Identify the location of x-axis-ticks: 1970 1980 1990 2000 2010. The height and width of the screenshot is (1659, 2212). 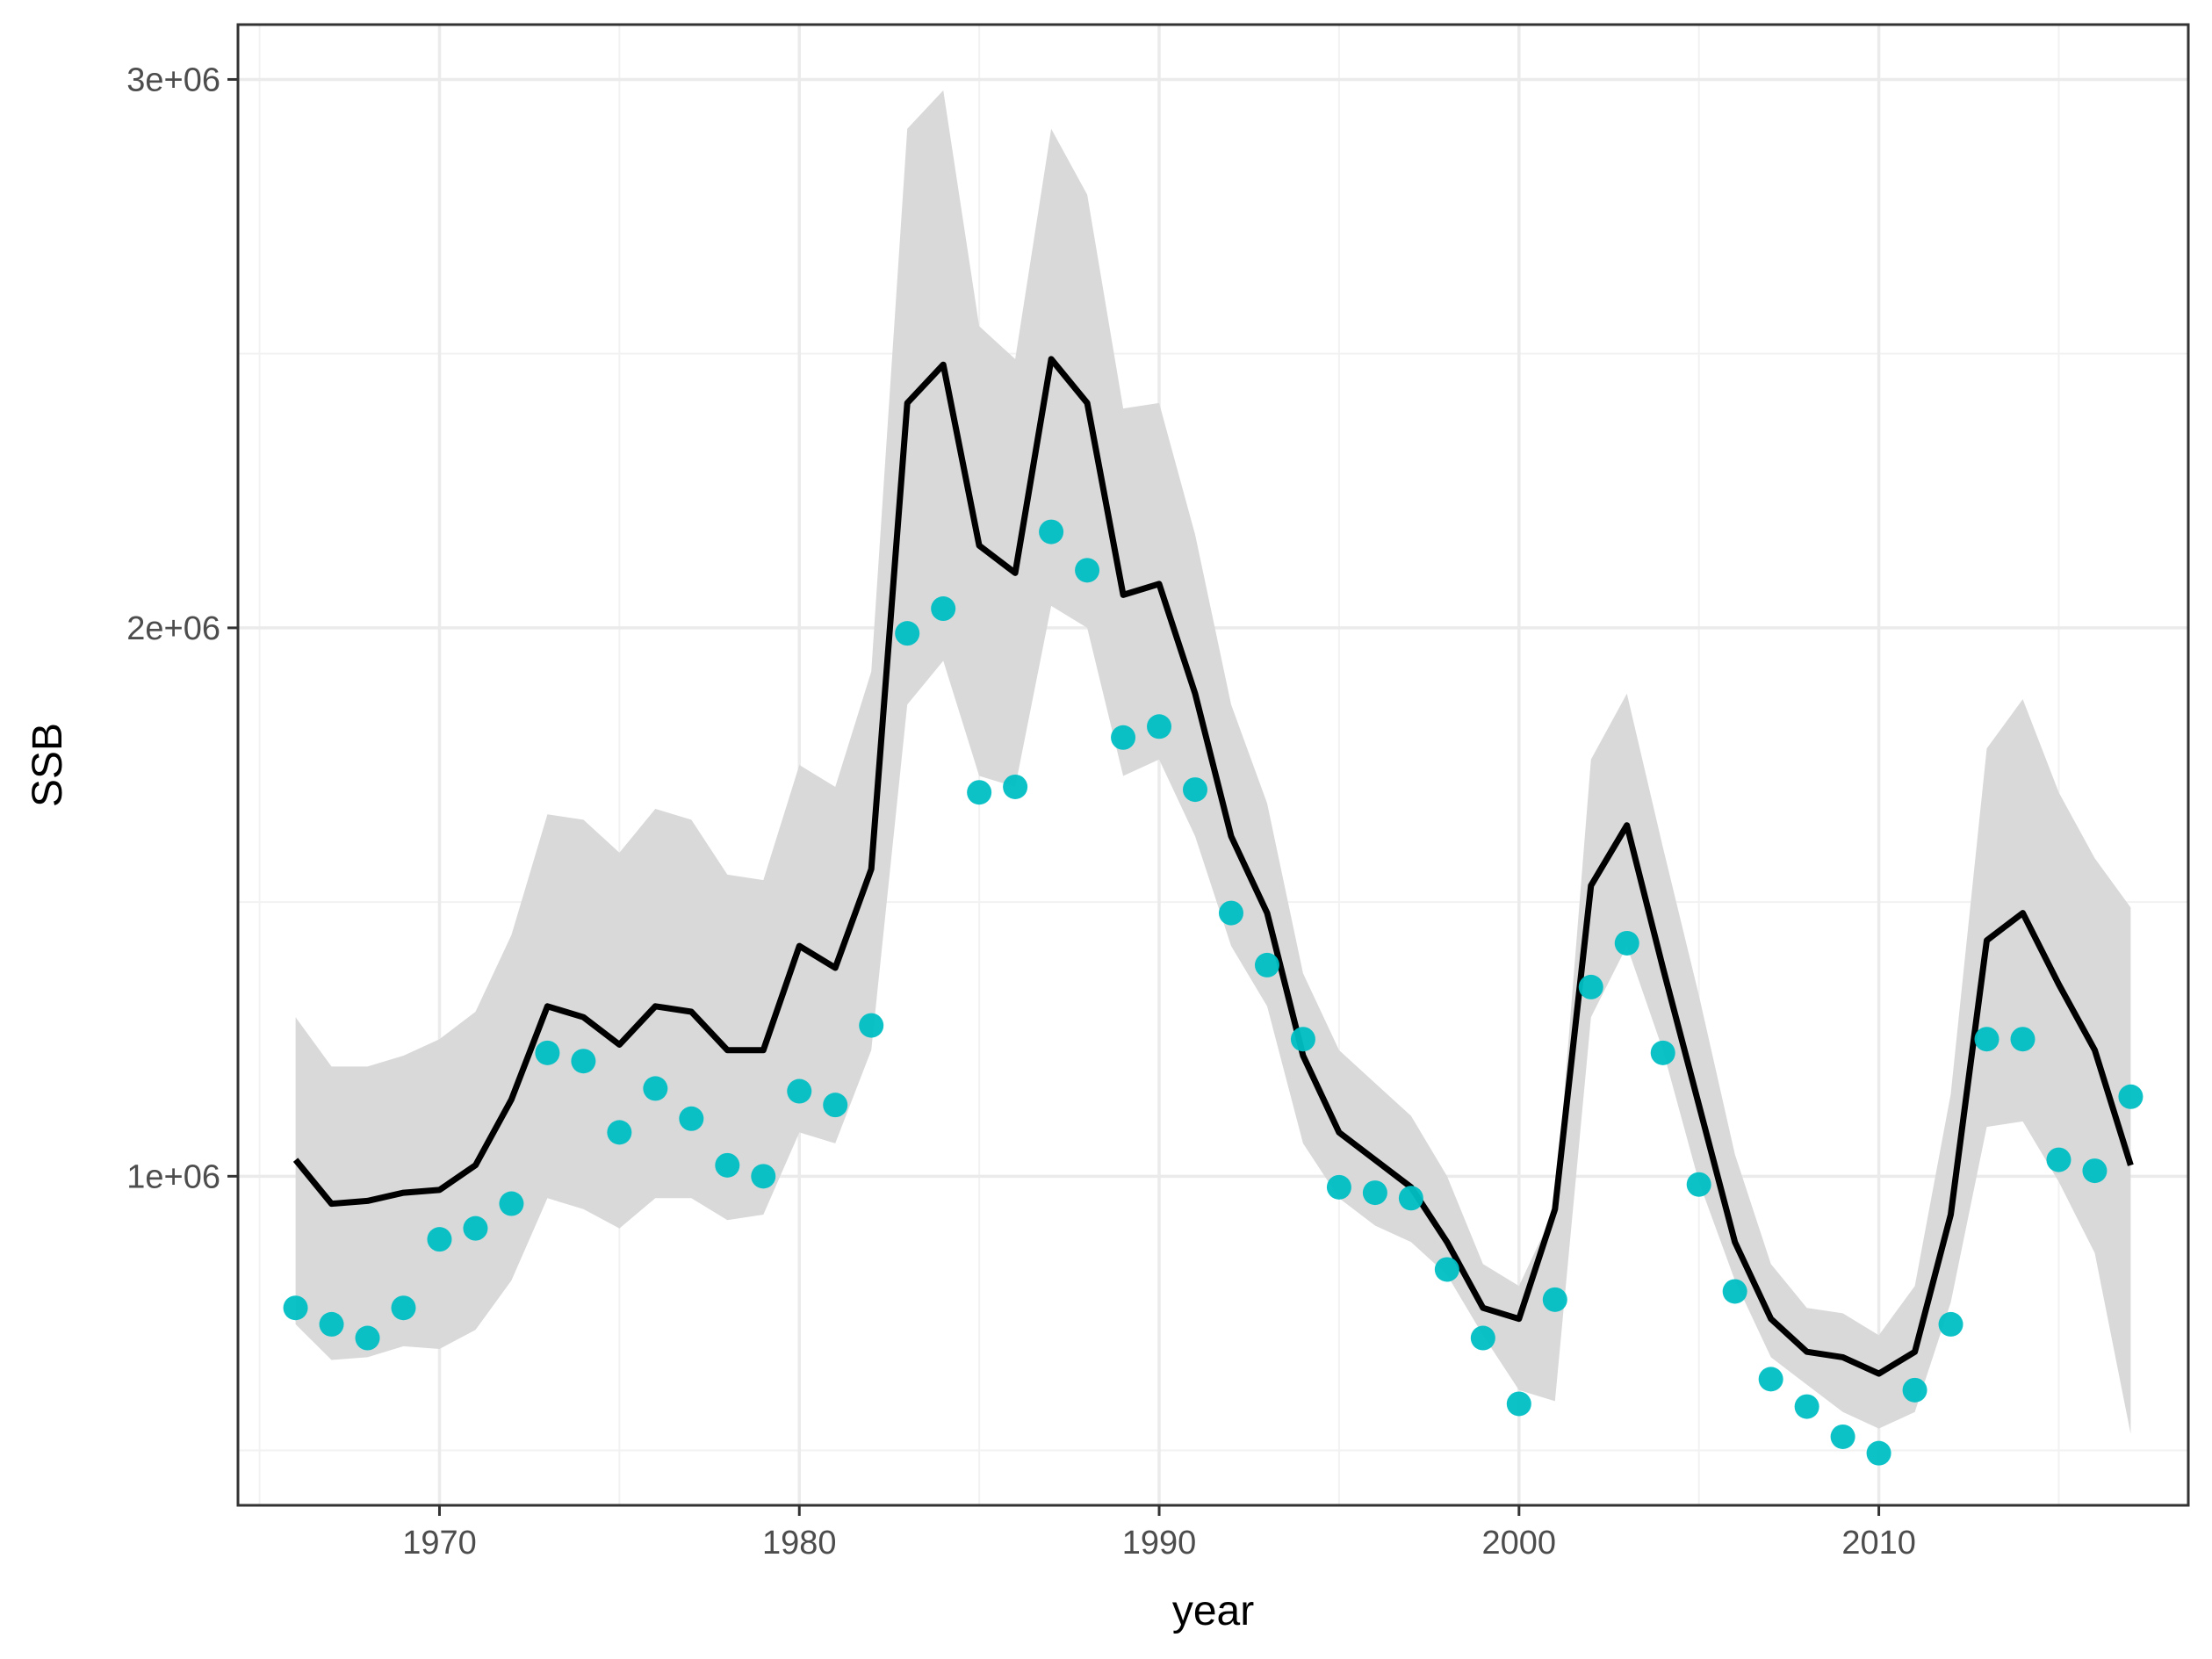
(1159, 1533).